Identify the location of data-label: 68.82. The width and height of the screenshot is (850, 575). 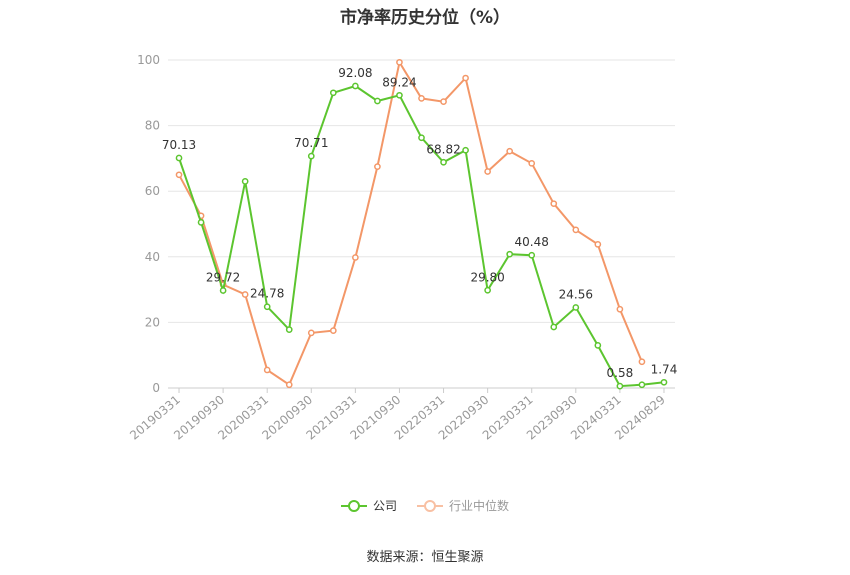
(443, 149).